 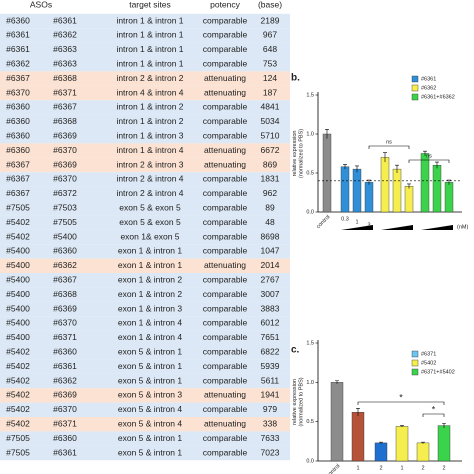 What do you see at coordinates (310, 461) in the screenshot?
I see `y-tick-label: 0.0` at bounding box center [310, 461].